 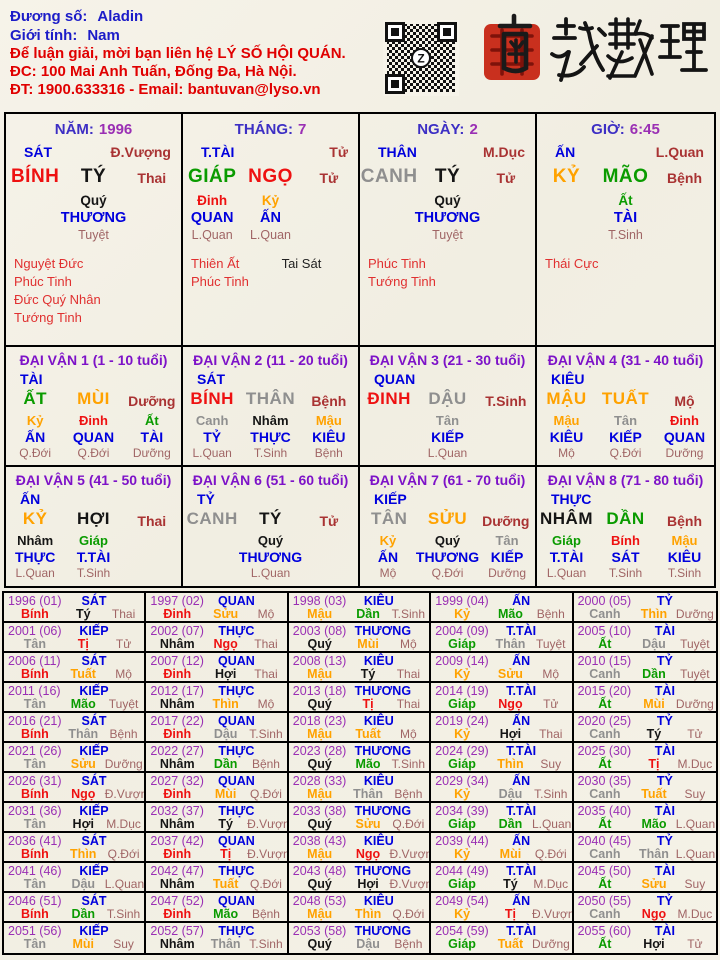 I want to click on year-cell: 2050 (55) TỶ Canh Ngọ M.Dục, so click(x=644, y=908).